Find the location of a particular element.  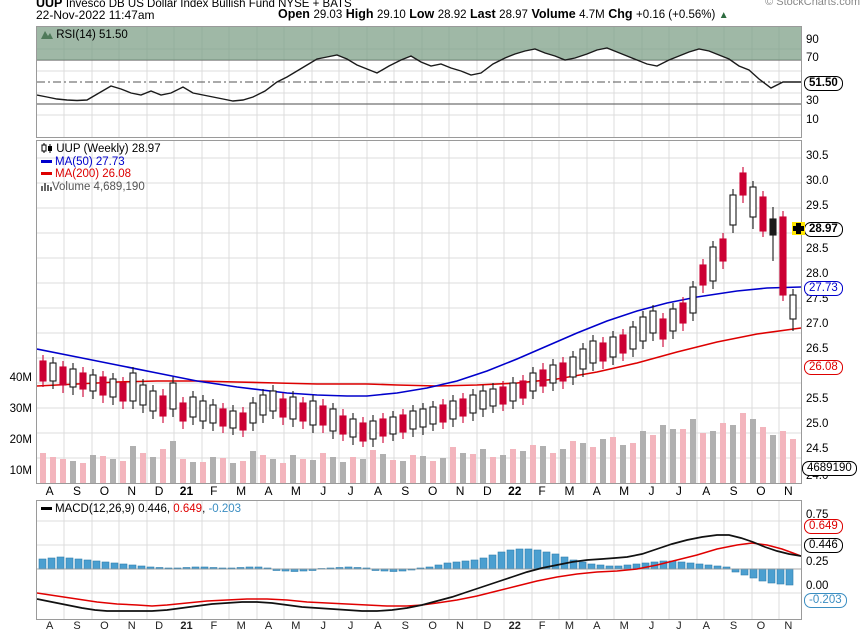

chg-value: +0.16 (+0.56%) is located at coordinates (676, 15).